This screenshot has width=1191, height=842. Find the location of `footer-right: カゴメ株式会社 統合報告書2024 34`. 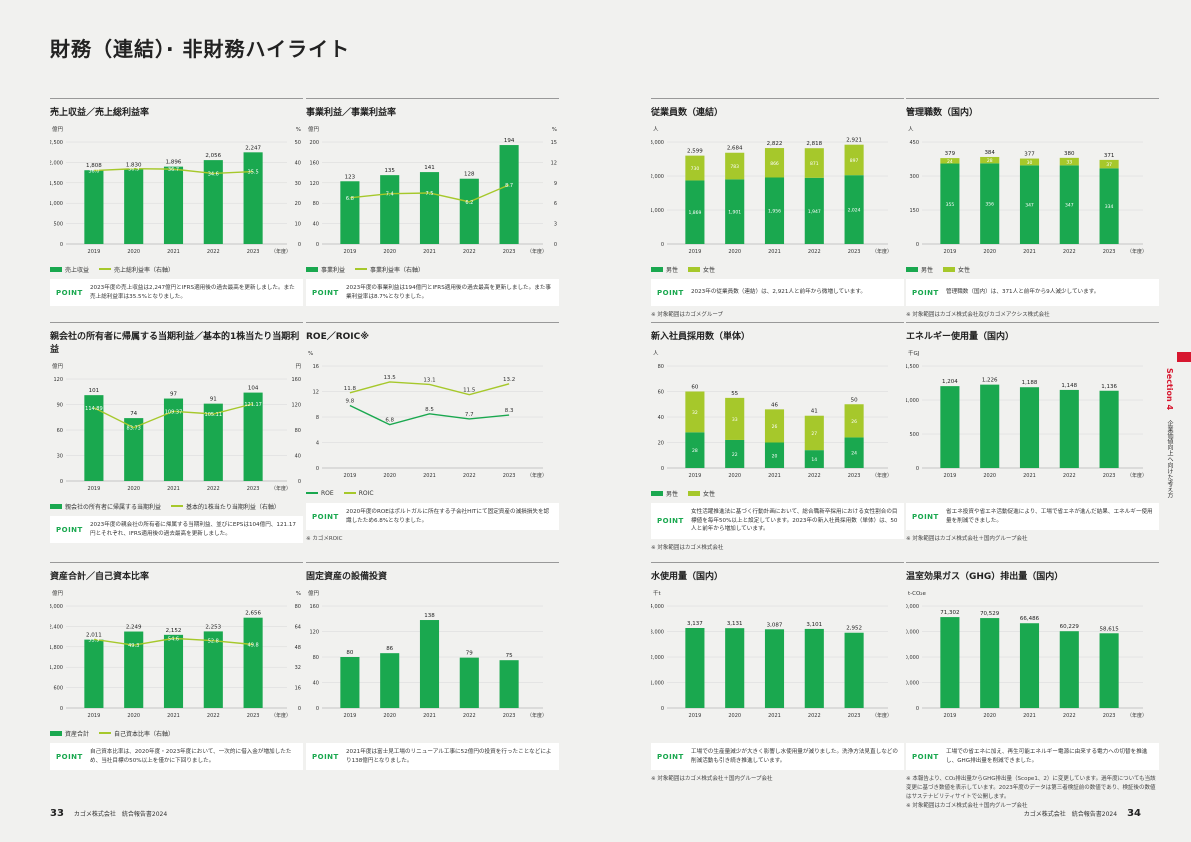

footer-right: カゴメ株式会社 統合報告書2024 34 is located at coordinates (1082, 813).